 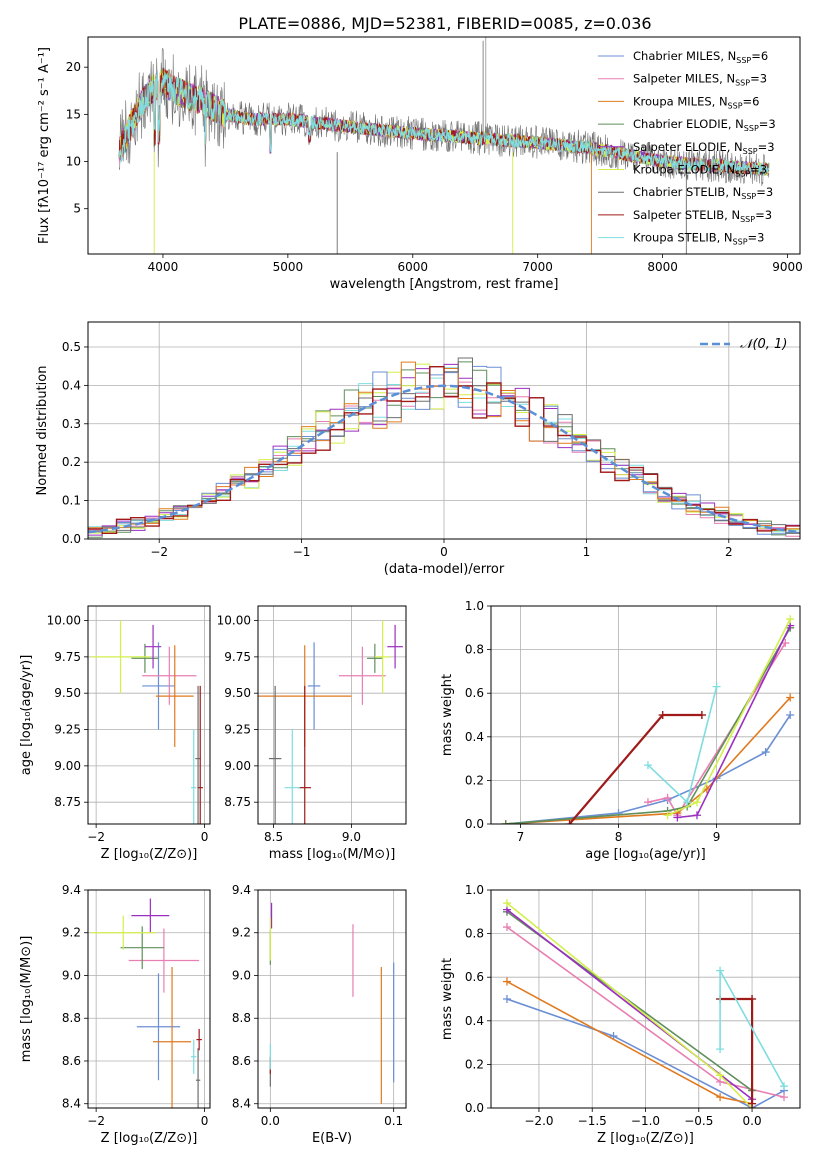 I want to click on y-axis-label: mass [log₁₀(M/M⊙)], so click(x=26, y=999).